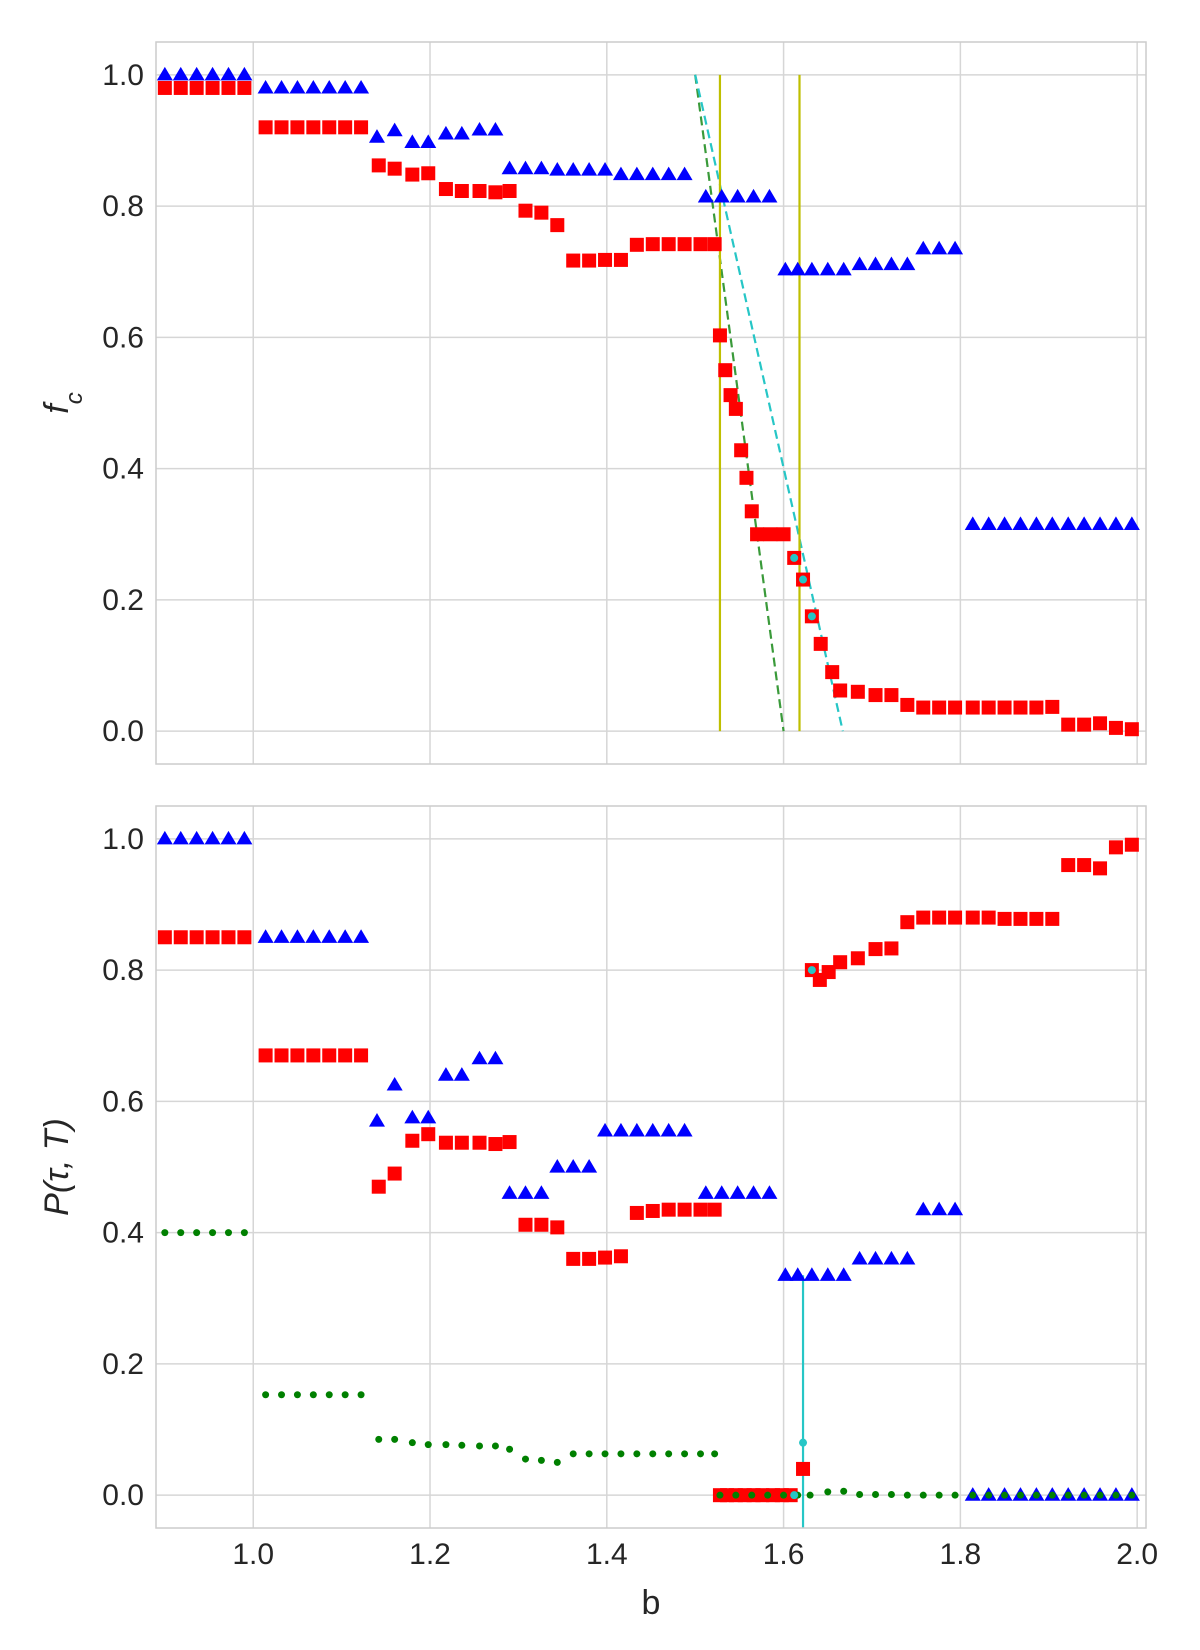  What do you see at coordinates (123, 337) in the screenshot?
I see `y-tick-label: 0.6` at bounding box center [123, 337].